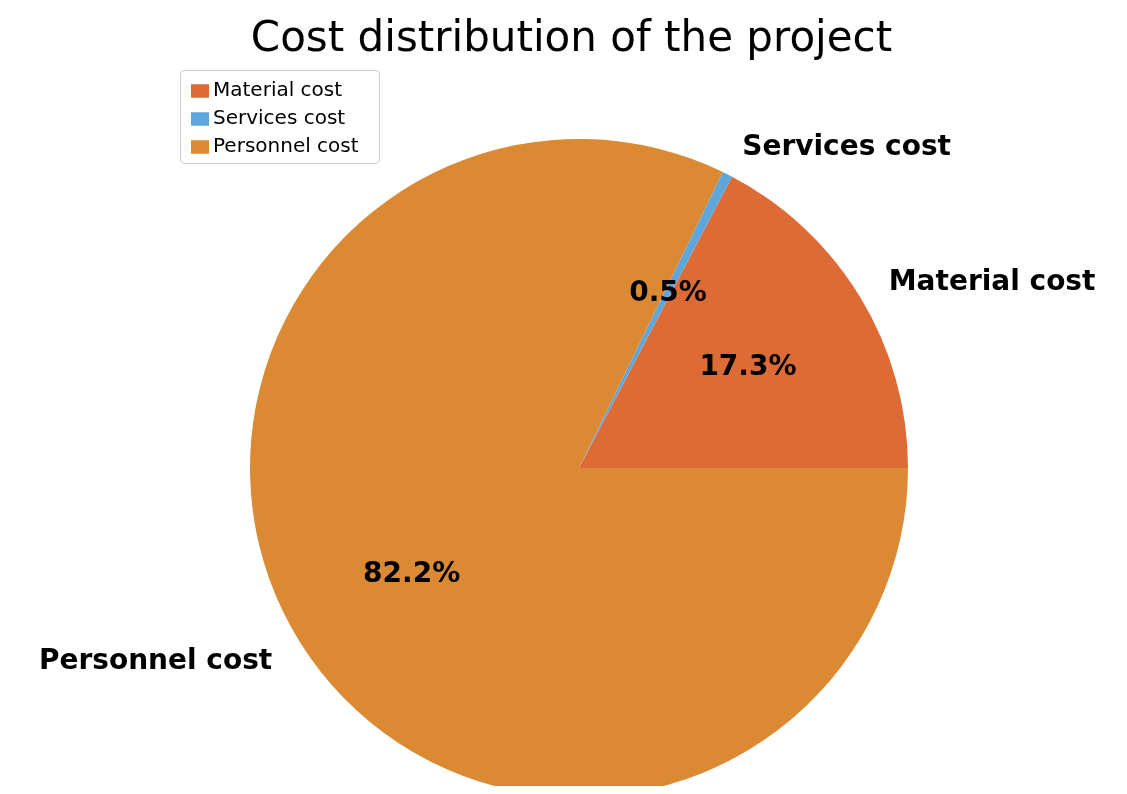 The height and width of the screenshot is (794, 1127). I want to click on legend-label: Services cost, so click(279, 117).